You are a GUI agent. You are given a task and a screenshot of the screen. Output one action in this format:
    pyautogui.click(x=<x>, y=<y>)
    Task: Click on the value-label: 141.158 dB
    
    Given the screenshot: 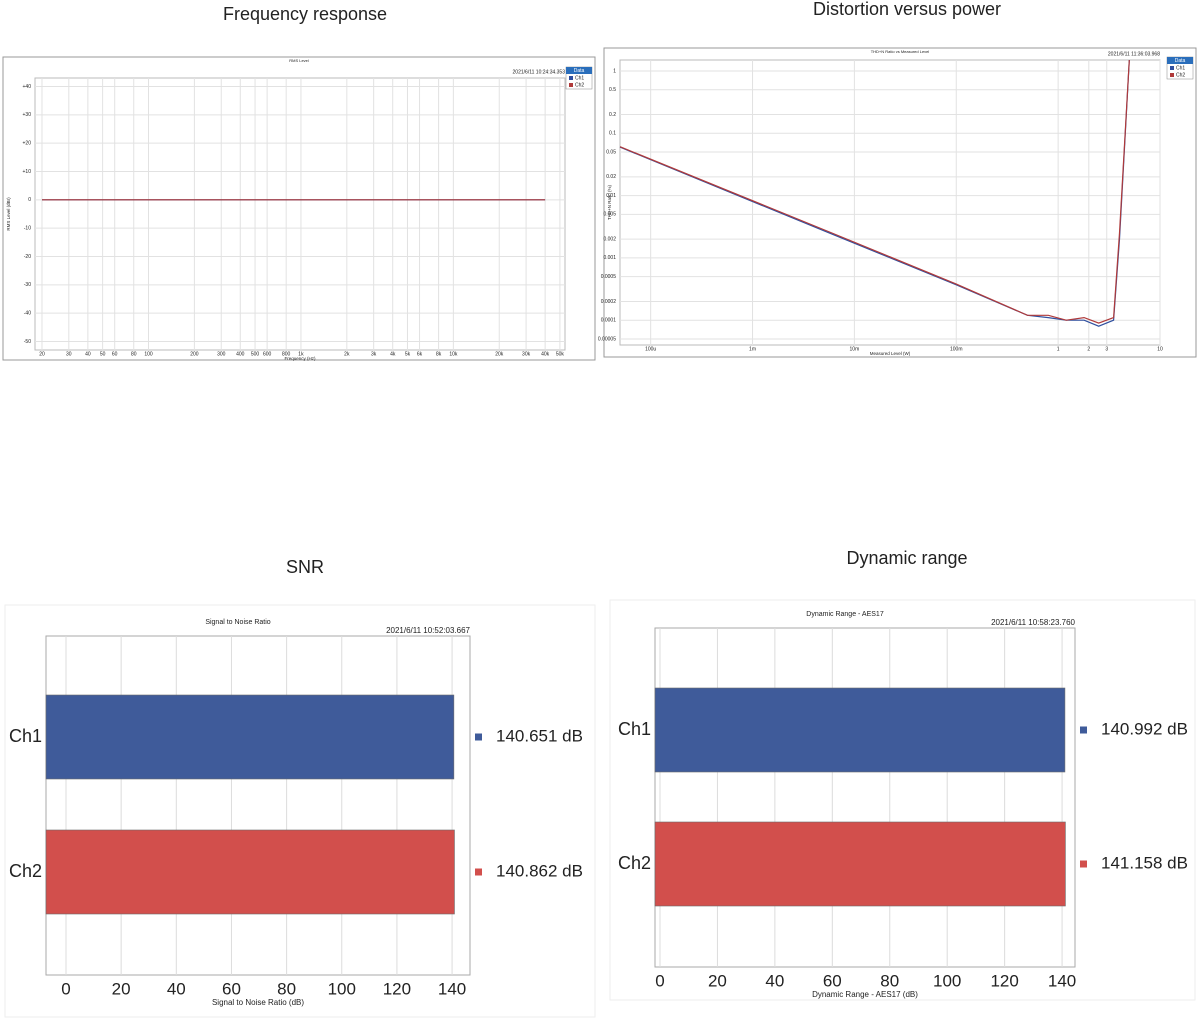 What is the action you would take?
    pyautogui.click(x=1144, y=862)
    